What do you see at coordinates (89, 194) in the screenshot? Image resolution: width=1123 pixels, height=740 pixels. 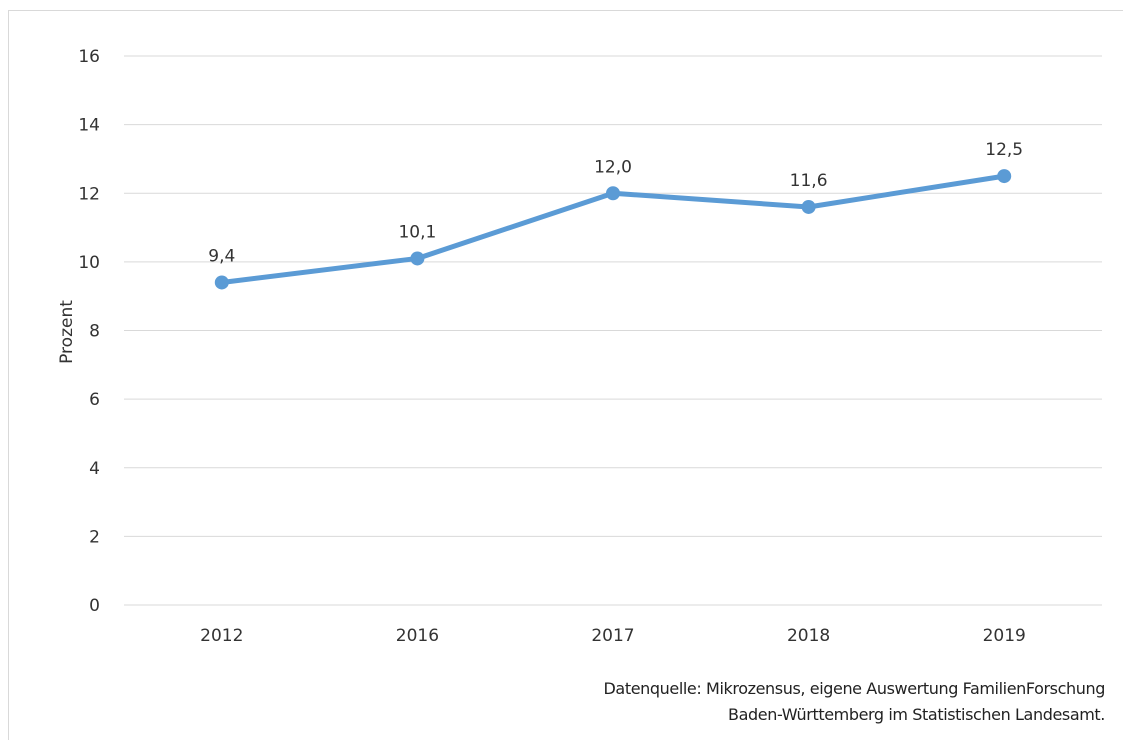 I see `y-tick-label: 12` at bounding box center [89, 194].